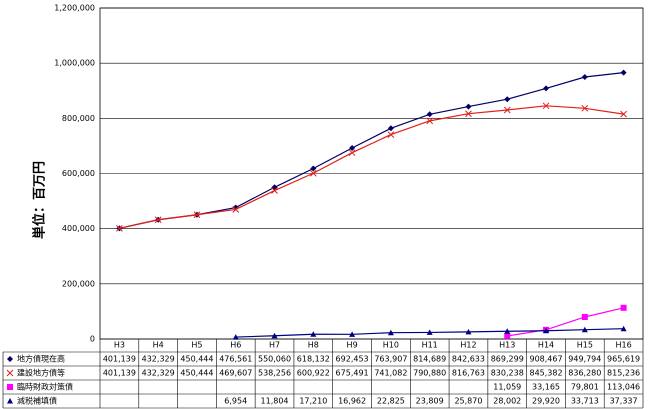 This screenshot has height=409, width=653. Describe the element at coordinates (235, 401) in the screenshot. I see `table-cell: 6,954` at that location.